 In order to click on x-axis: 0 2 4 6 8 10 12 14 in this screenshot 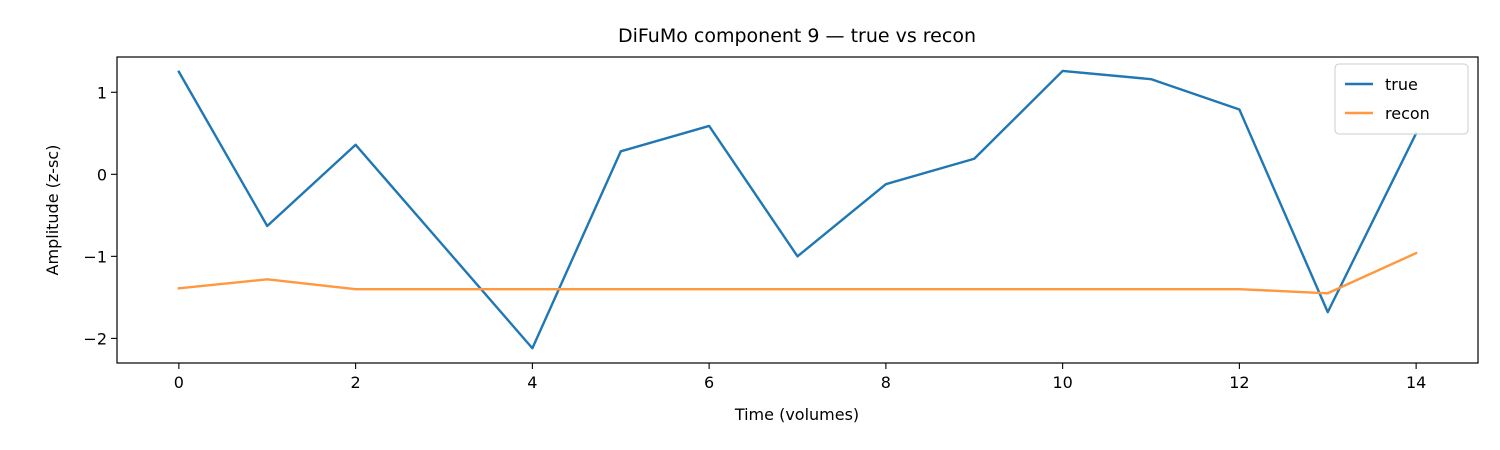, I will do `click(800, 377)`.